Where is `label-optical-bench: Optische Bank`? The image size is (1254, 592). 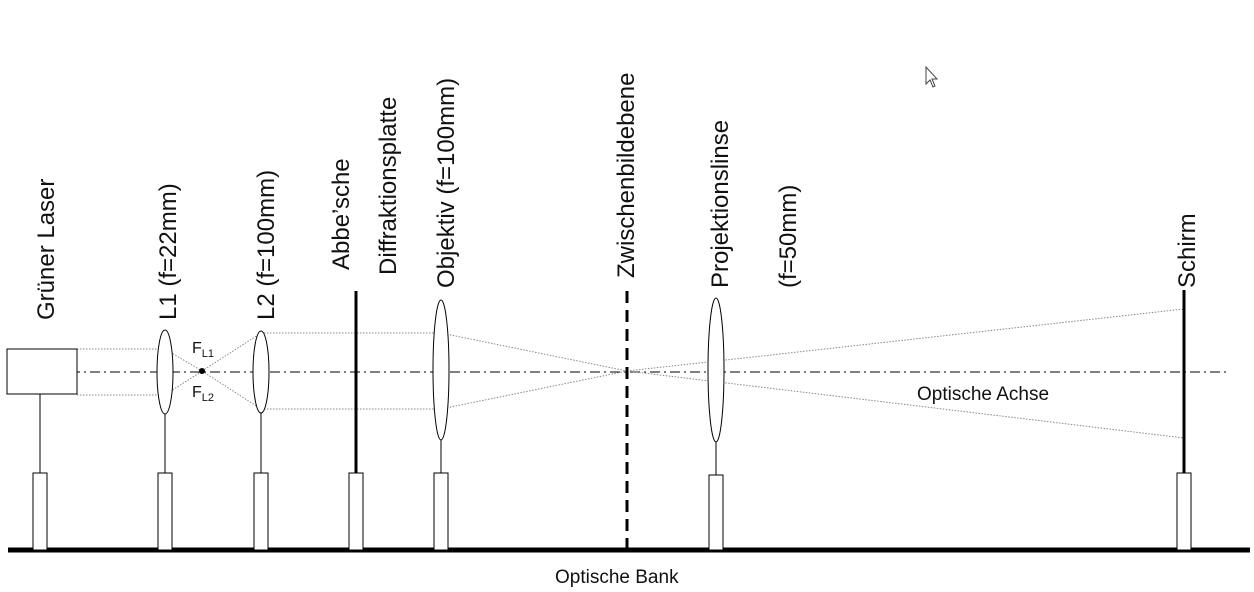
label-optical-bench: Optische Bank is located at coordinates (617, 577).